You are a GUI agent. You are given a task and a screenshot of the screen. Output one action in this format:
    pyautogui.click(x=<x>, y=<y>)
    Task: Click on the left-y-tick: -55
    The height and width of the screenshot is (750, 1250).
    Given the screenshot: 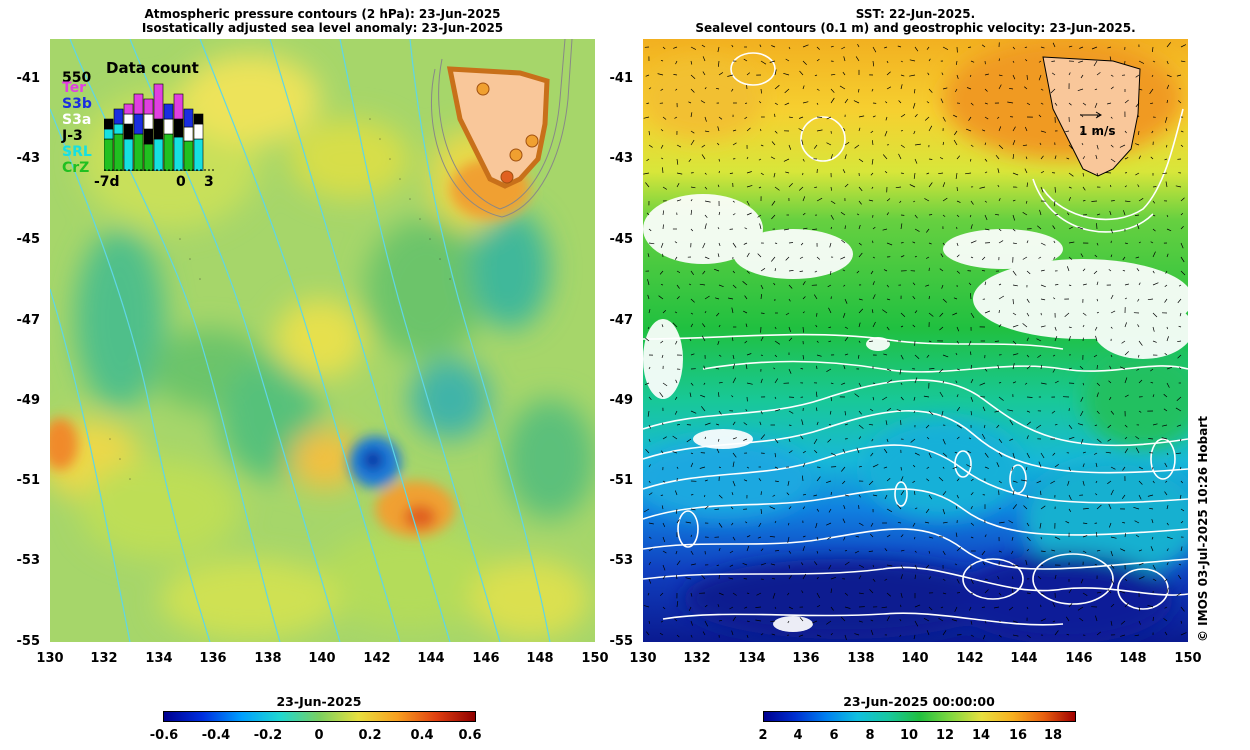 What is the action you would take?
    pyautogui.click(x=28, y=641)
    